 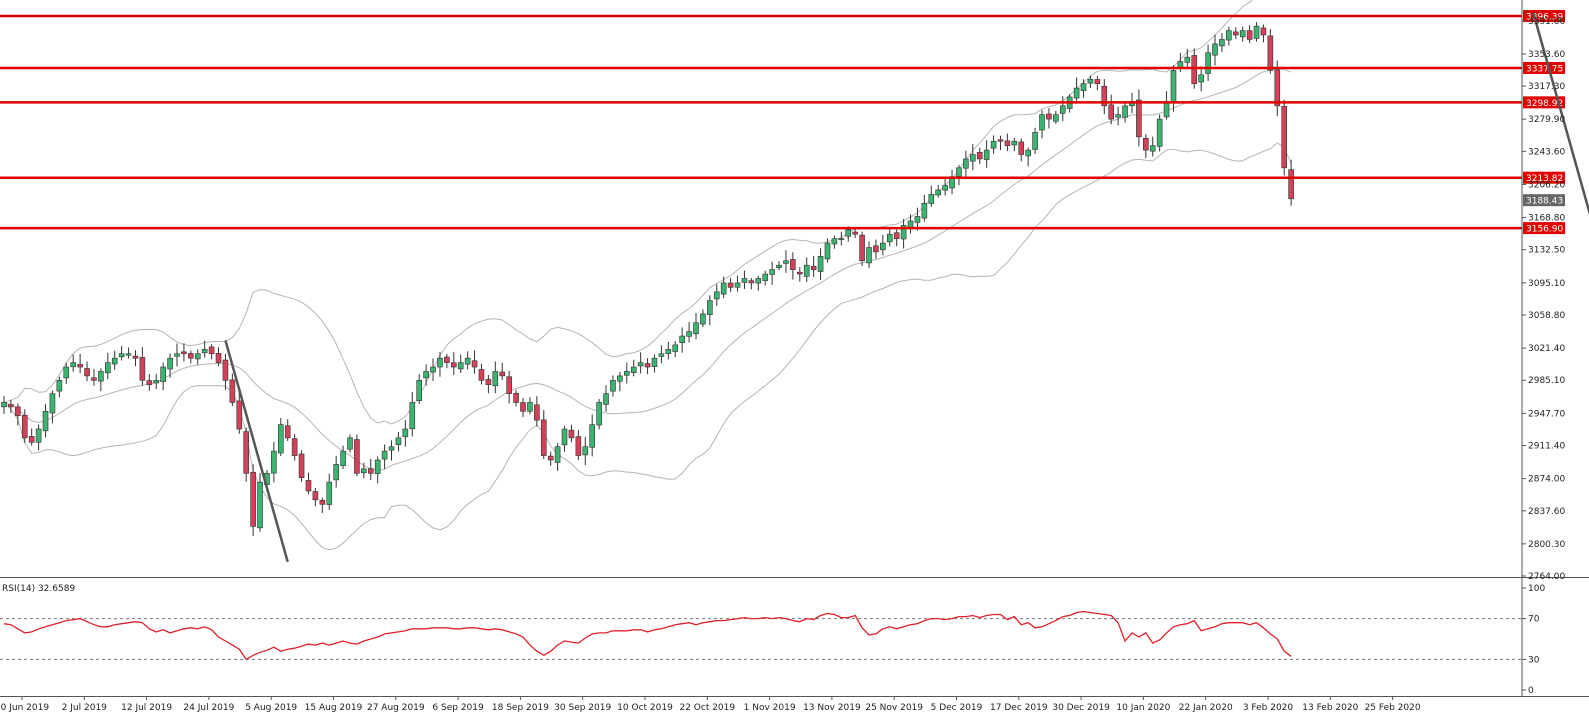 What do you see at coordinates (1081, 708) in the screenshot?
I see `date-tick-label: 30 Dec 2019` at bounding box center [1081, 708].